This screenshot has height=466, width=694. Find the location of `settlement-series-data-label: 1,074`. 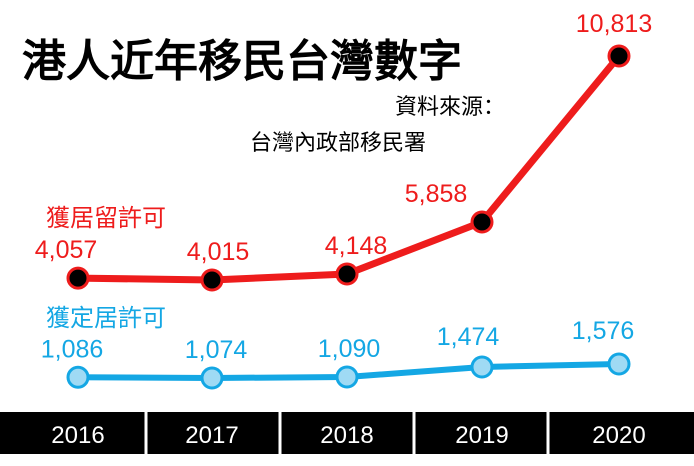

settlement-series-data-label: 1,074 is located at coordinates (216, 350).